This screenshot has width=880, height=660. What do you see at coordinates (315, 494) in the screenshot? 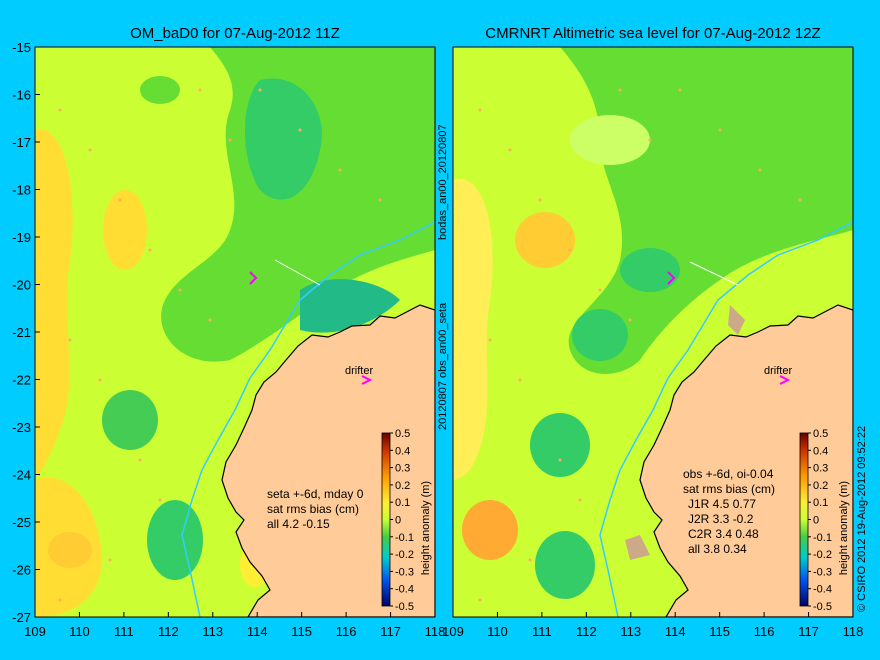
I see `left-stats-line-1: seta +-6d, mday 0` at bounding box center [315, 494].